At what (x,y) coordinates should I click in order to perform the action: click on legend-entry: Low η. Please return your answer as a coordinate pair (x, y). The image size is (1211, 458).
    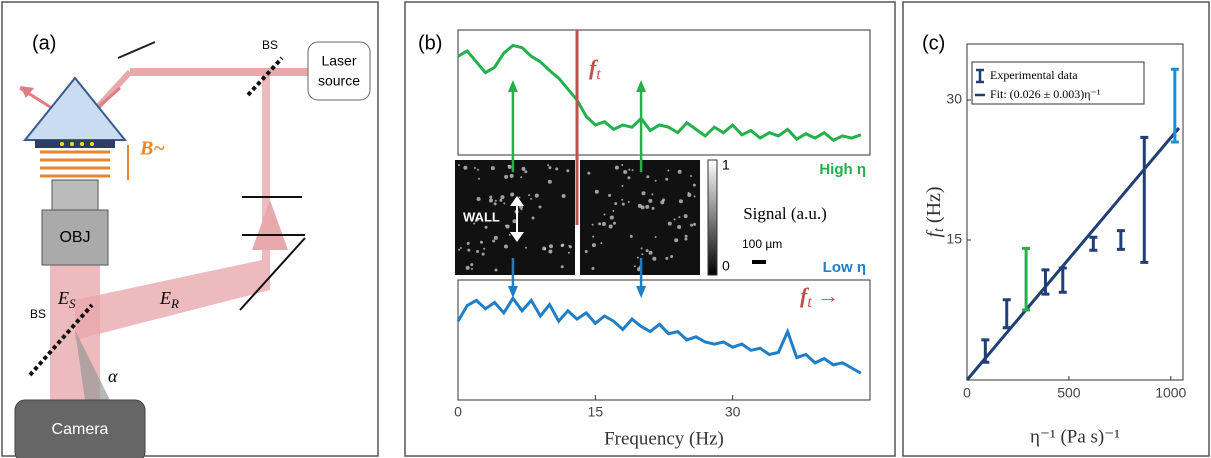
    Looking at the image, I should click on (844, 267).